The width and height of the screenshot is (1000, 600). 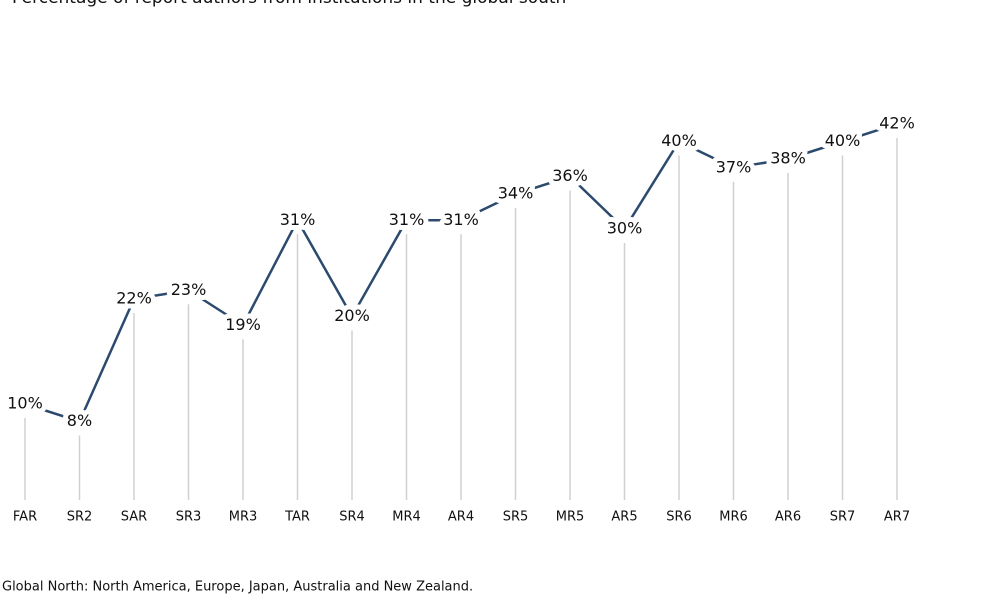 I want to click on x-tick-label: AR4, so click(x=461, y=517).